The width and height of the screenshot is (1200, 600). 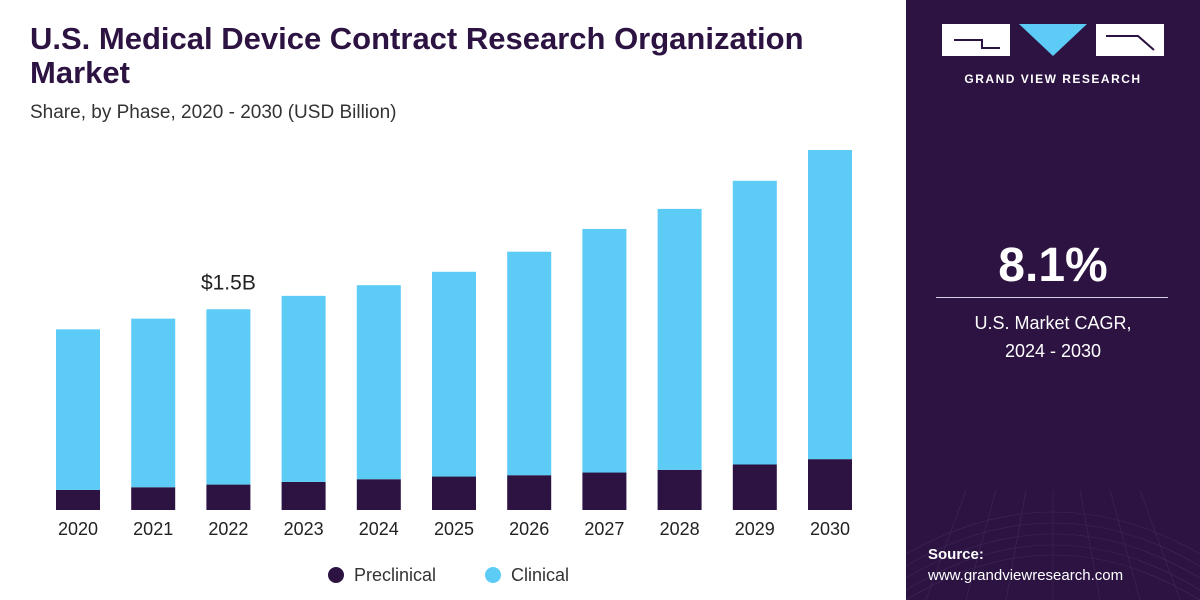 I want to click on bar-clinical-2029, so click(x=754, y=322).